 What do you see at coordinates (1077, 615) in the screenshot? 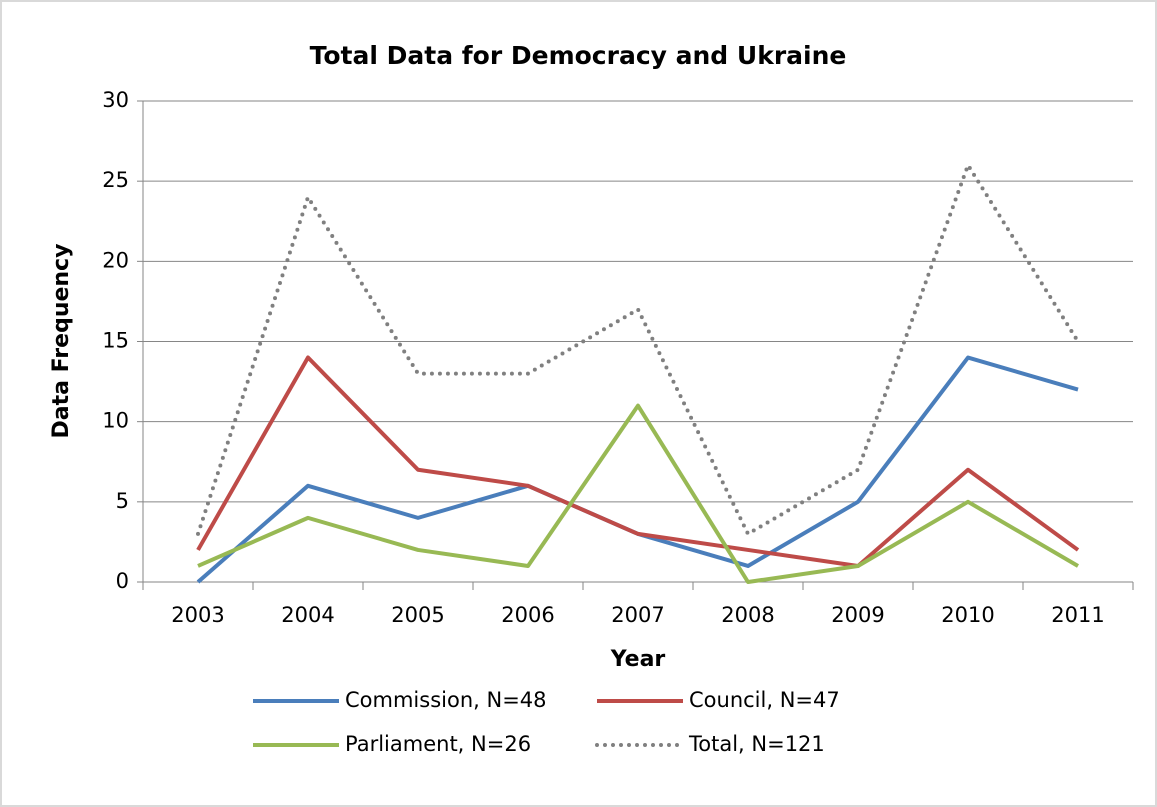
I see `x-tick-label: 2011` at bounding box center [1077, 615].